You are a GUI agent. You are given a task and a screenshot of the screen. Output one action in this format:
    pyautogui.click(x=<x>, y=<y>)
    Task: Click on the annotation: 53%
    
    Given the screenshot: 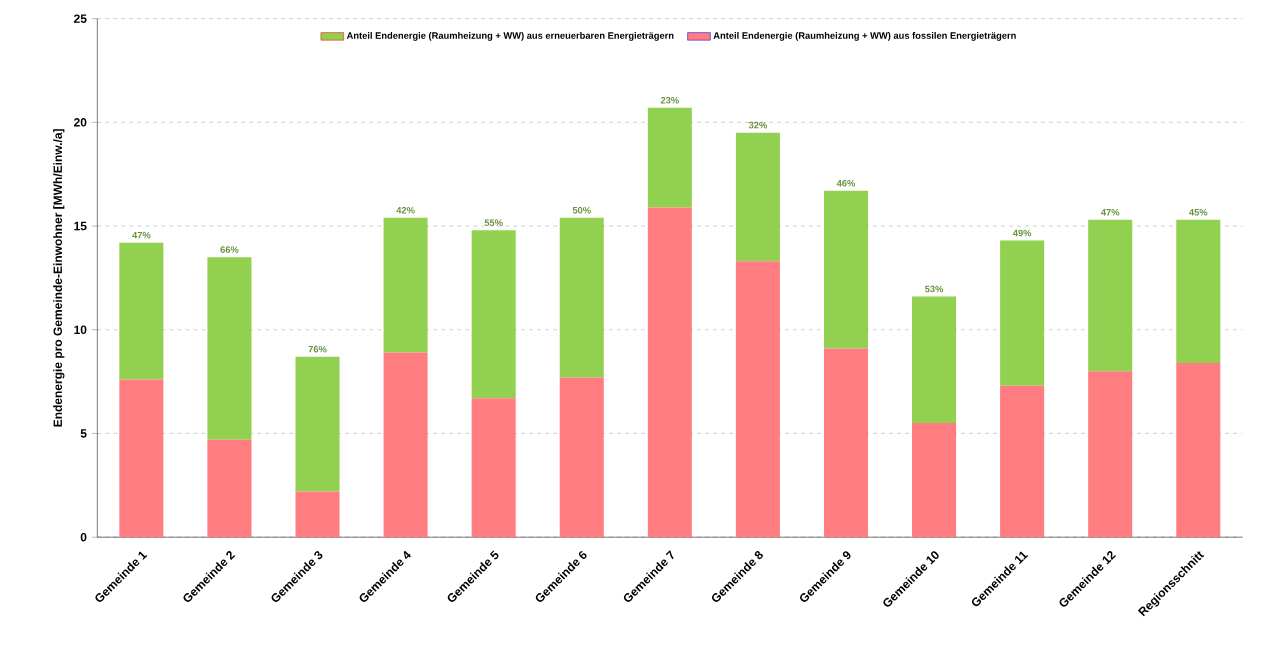 What is the action you would take?
    pyautogui.click(x=934, y=289)
    